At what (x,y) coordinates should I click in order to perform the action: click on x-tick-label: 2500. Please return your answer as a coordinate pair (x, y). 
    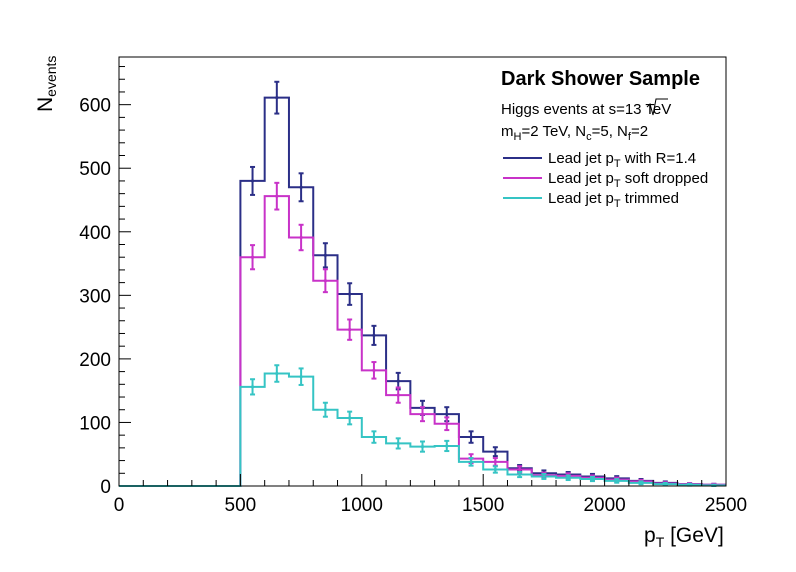
    Looking at the image, I should click on (726, 505).